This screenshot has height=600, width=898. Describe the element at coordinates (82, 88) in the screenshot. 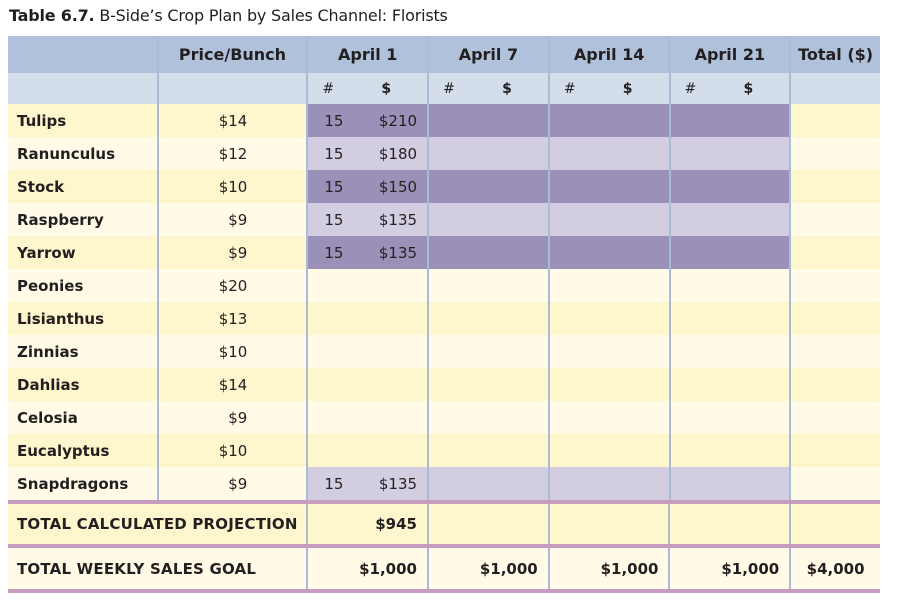

I see `subheader-name` at that location.